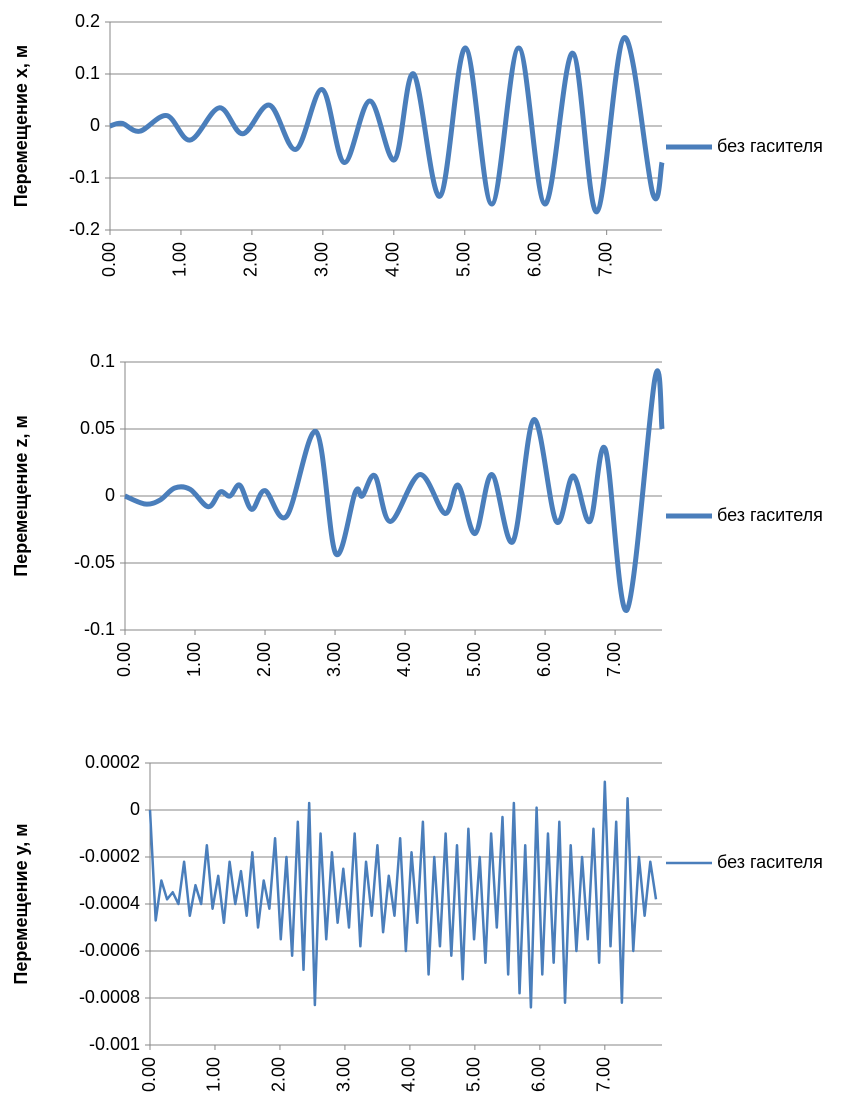 The width and height of the screenshot is (867, 1102). What do you see at coordinates (21, 126) in the screenshot?
I see `y-axis-title: Перемещение x, м` at bounding box center [21, 126].